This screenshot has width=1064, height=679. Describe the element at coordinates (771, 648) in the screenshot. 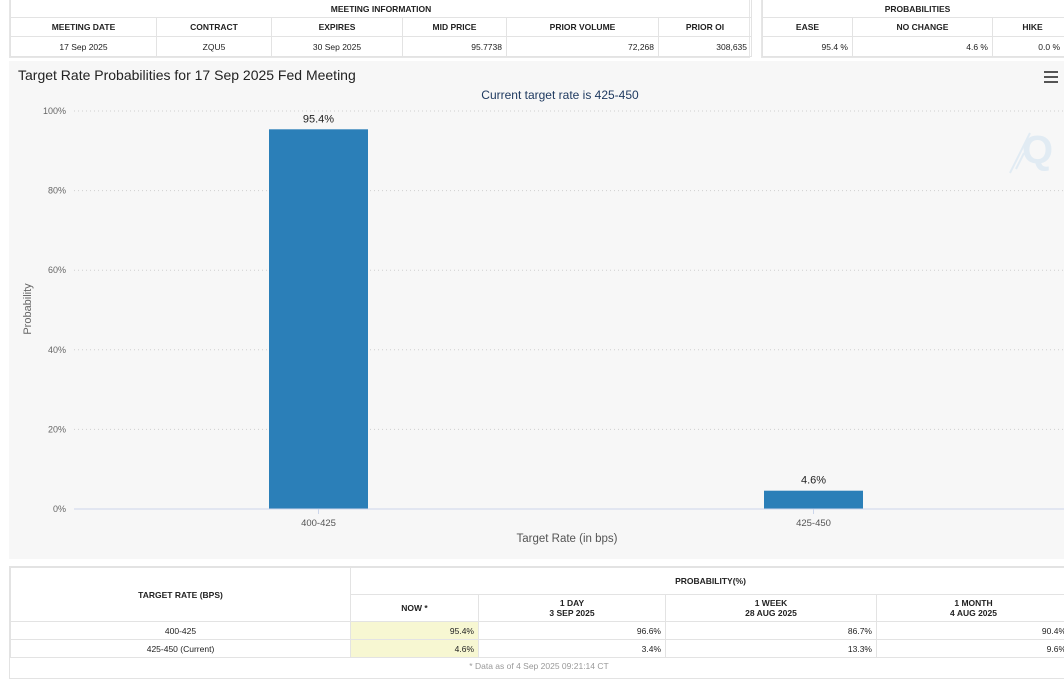

I see `one-week-cell: 13.3%` at that location.